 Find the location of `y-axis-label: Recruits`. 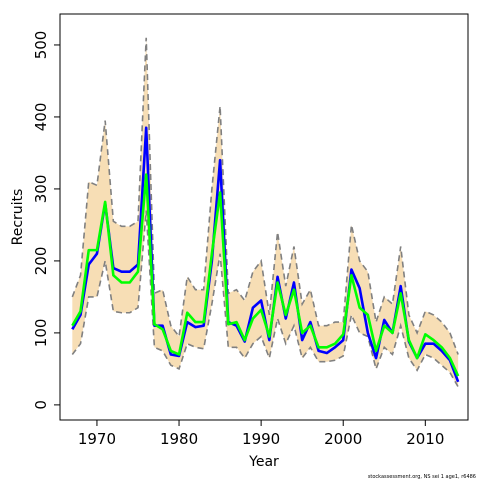

y-axis-label: Recruits is located at coordinates (18, 217).